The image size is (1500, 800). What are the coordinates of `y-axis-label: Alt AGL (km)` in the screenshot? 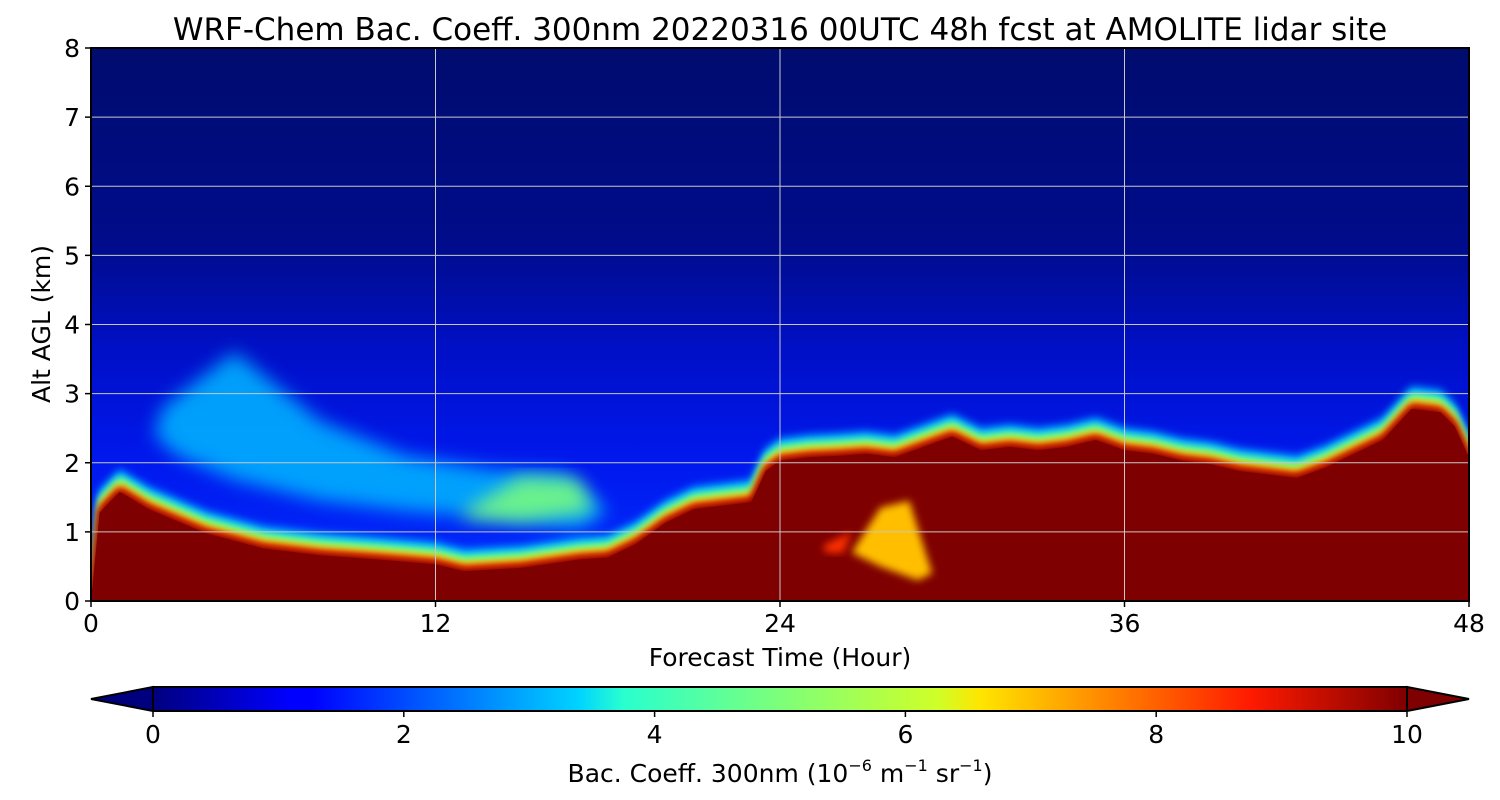 It's located at (41, 324).